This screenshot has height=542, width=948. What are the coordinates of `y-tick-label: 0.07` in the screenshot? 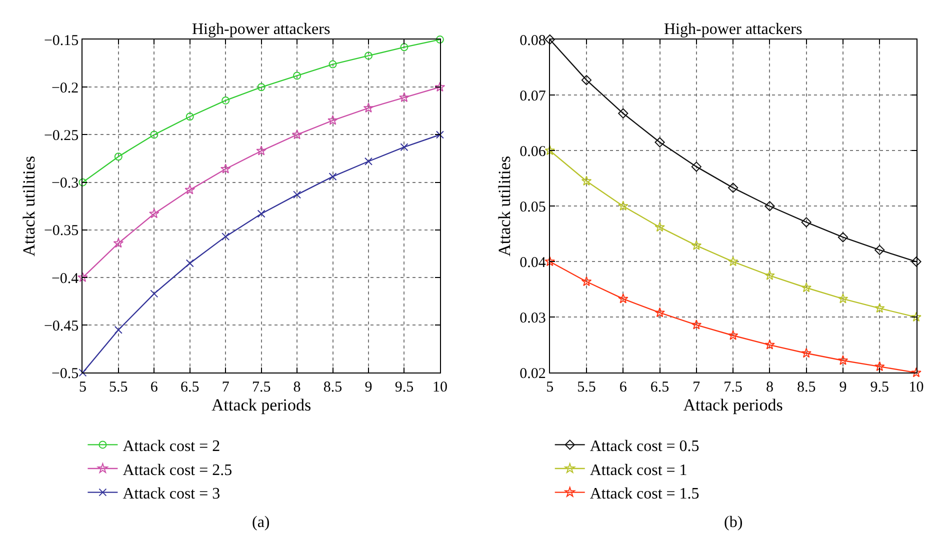 It's located at (533, 96).